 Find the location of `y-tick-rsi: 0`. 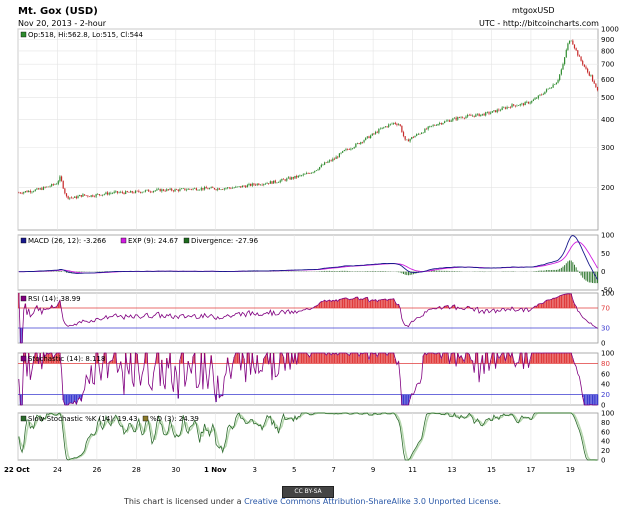

y-tick-rsi: 0 is located at coordinates (603, 344).